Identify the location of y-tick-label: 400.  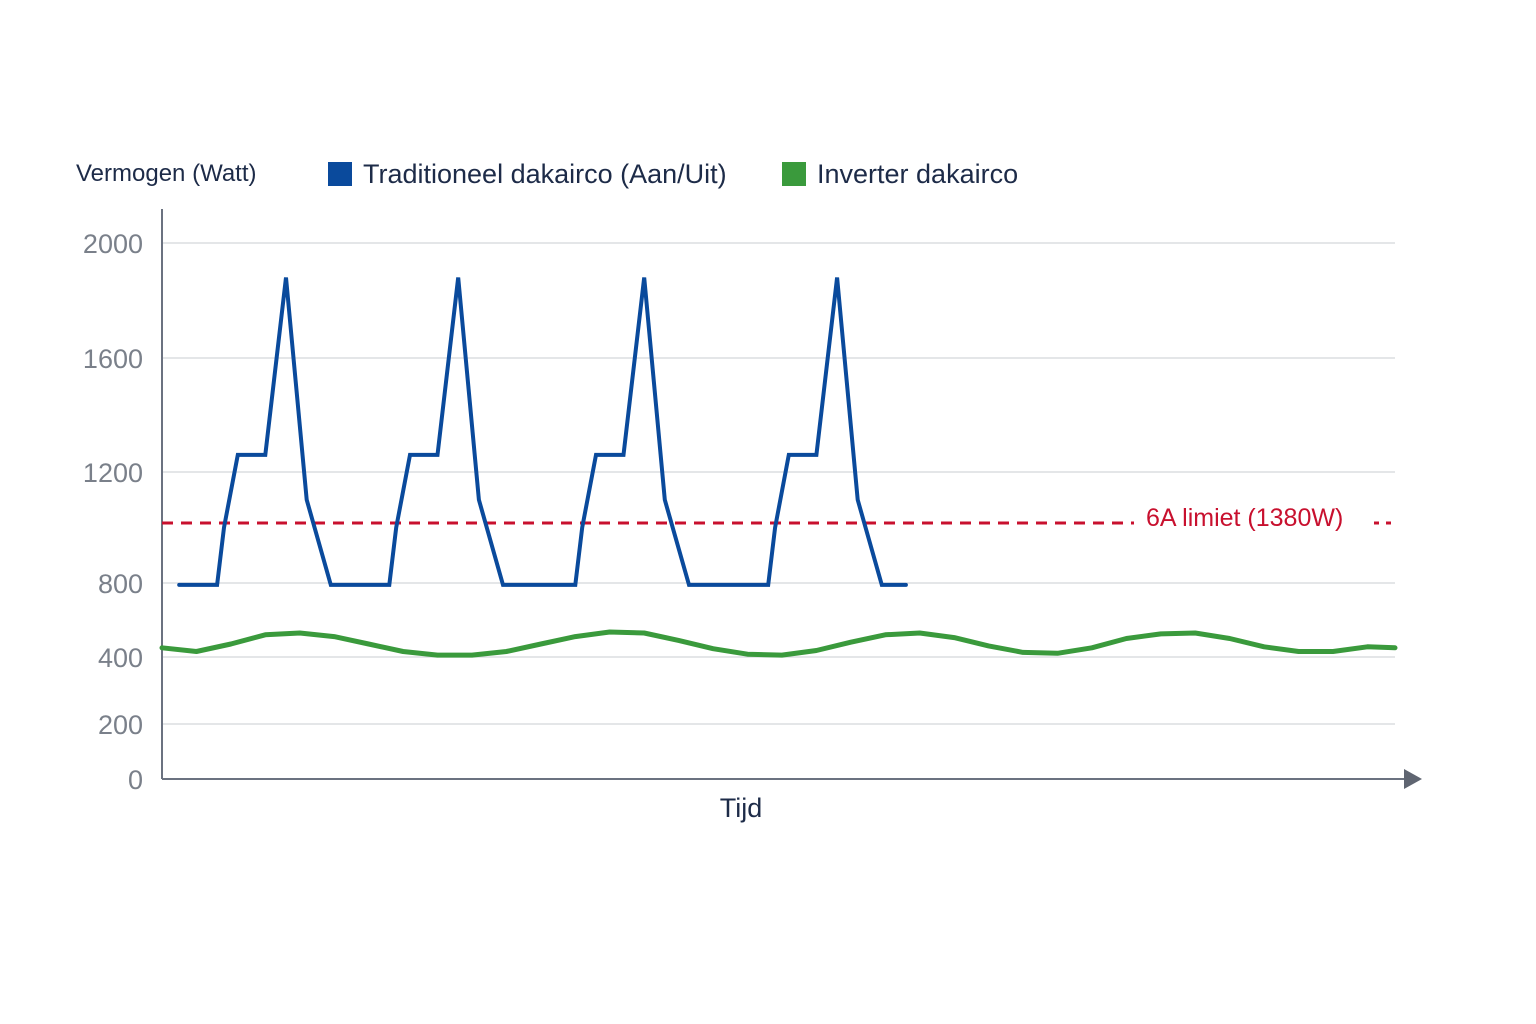
(120, 658).